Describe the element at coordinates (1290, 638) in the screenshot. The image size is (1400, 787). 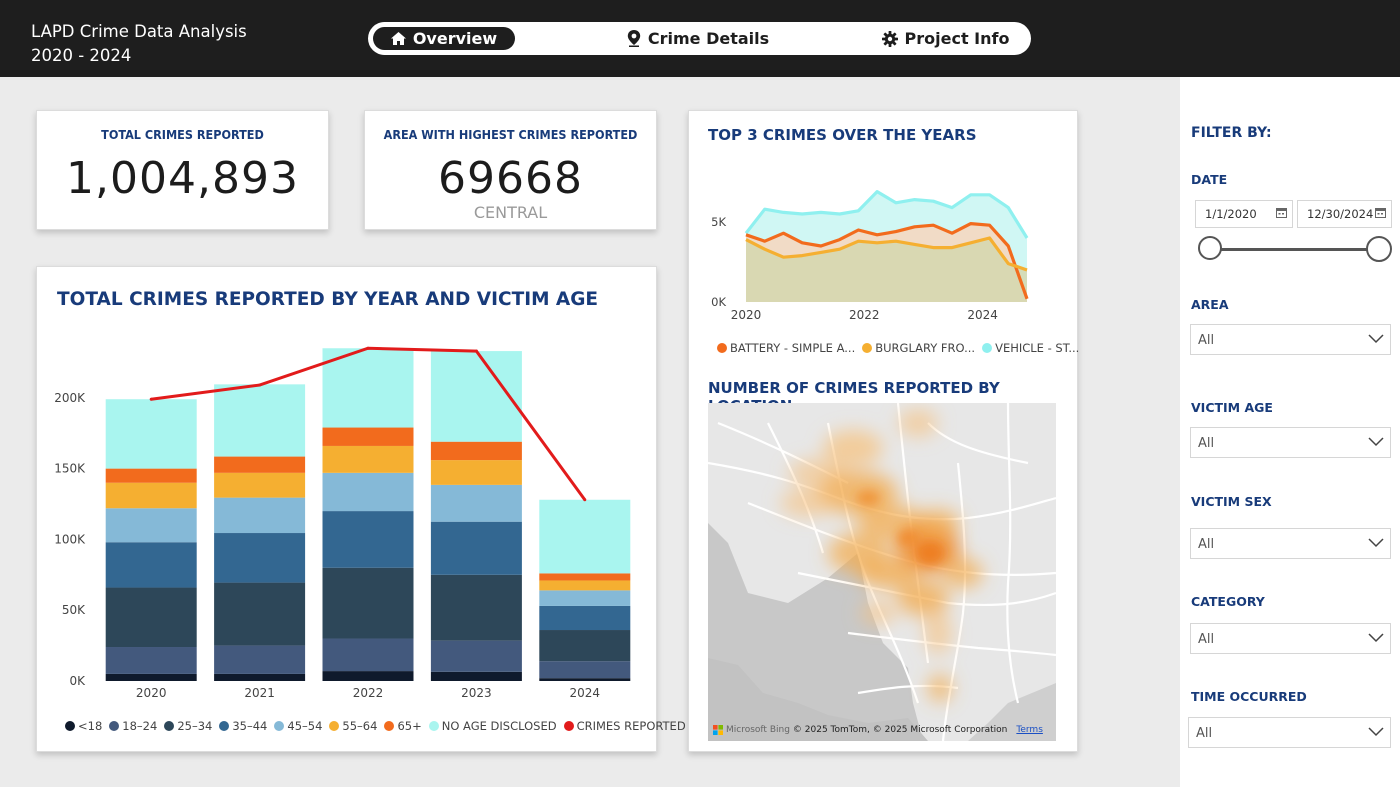
I see `filter-category-dropdown: All` at that location.